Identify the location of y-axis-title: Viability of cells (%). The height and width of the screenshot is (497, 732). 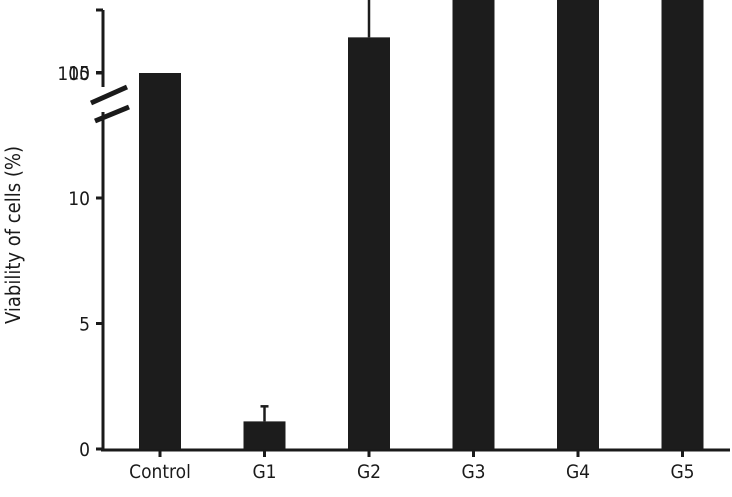
(13, 235).